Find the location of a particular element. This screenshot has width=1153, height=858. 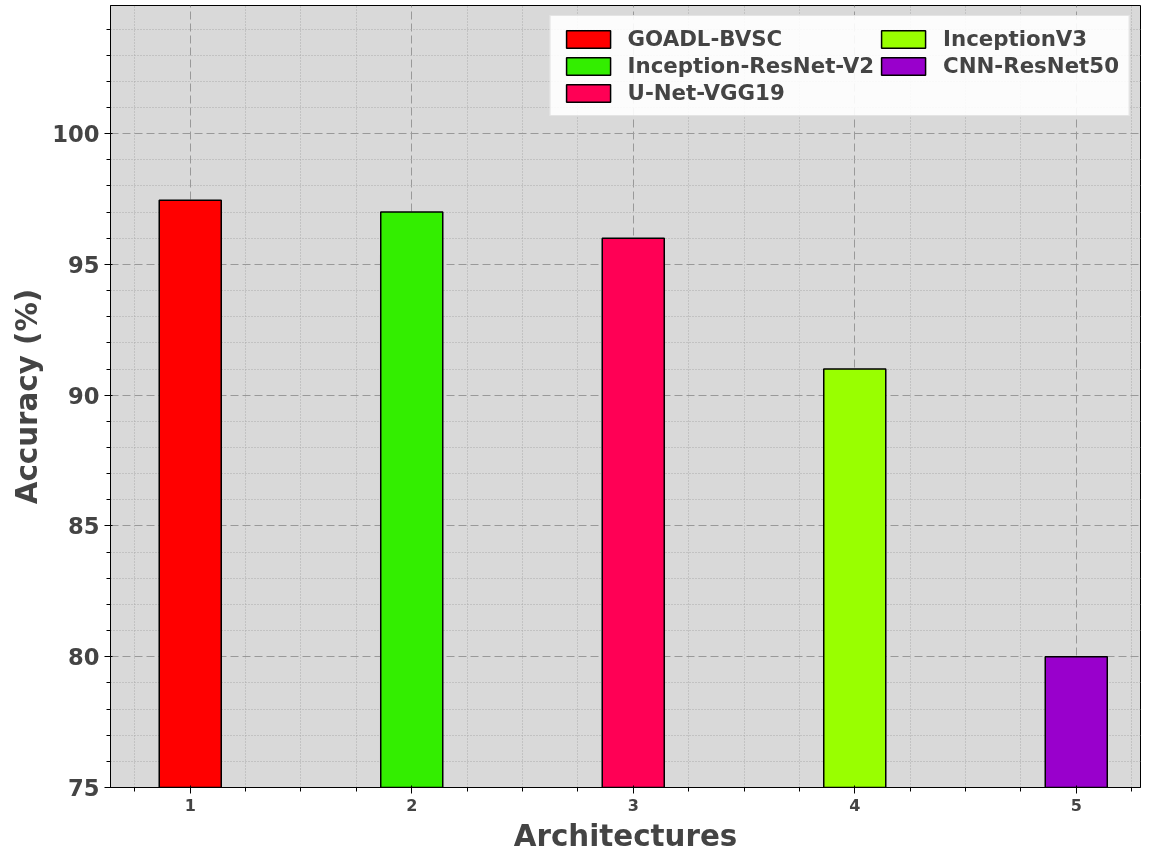

legend-label: GOADL-BVSC is located at coordinates (705, 38).